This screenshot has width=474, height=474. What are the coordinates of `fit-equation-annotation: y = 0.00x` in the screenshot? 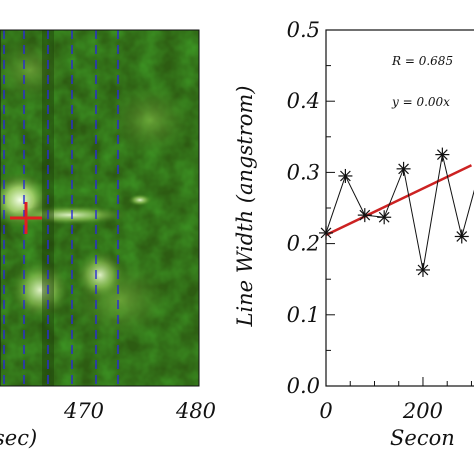 It's located at (420, 102).